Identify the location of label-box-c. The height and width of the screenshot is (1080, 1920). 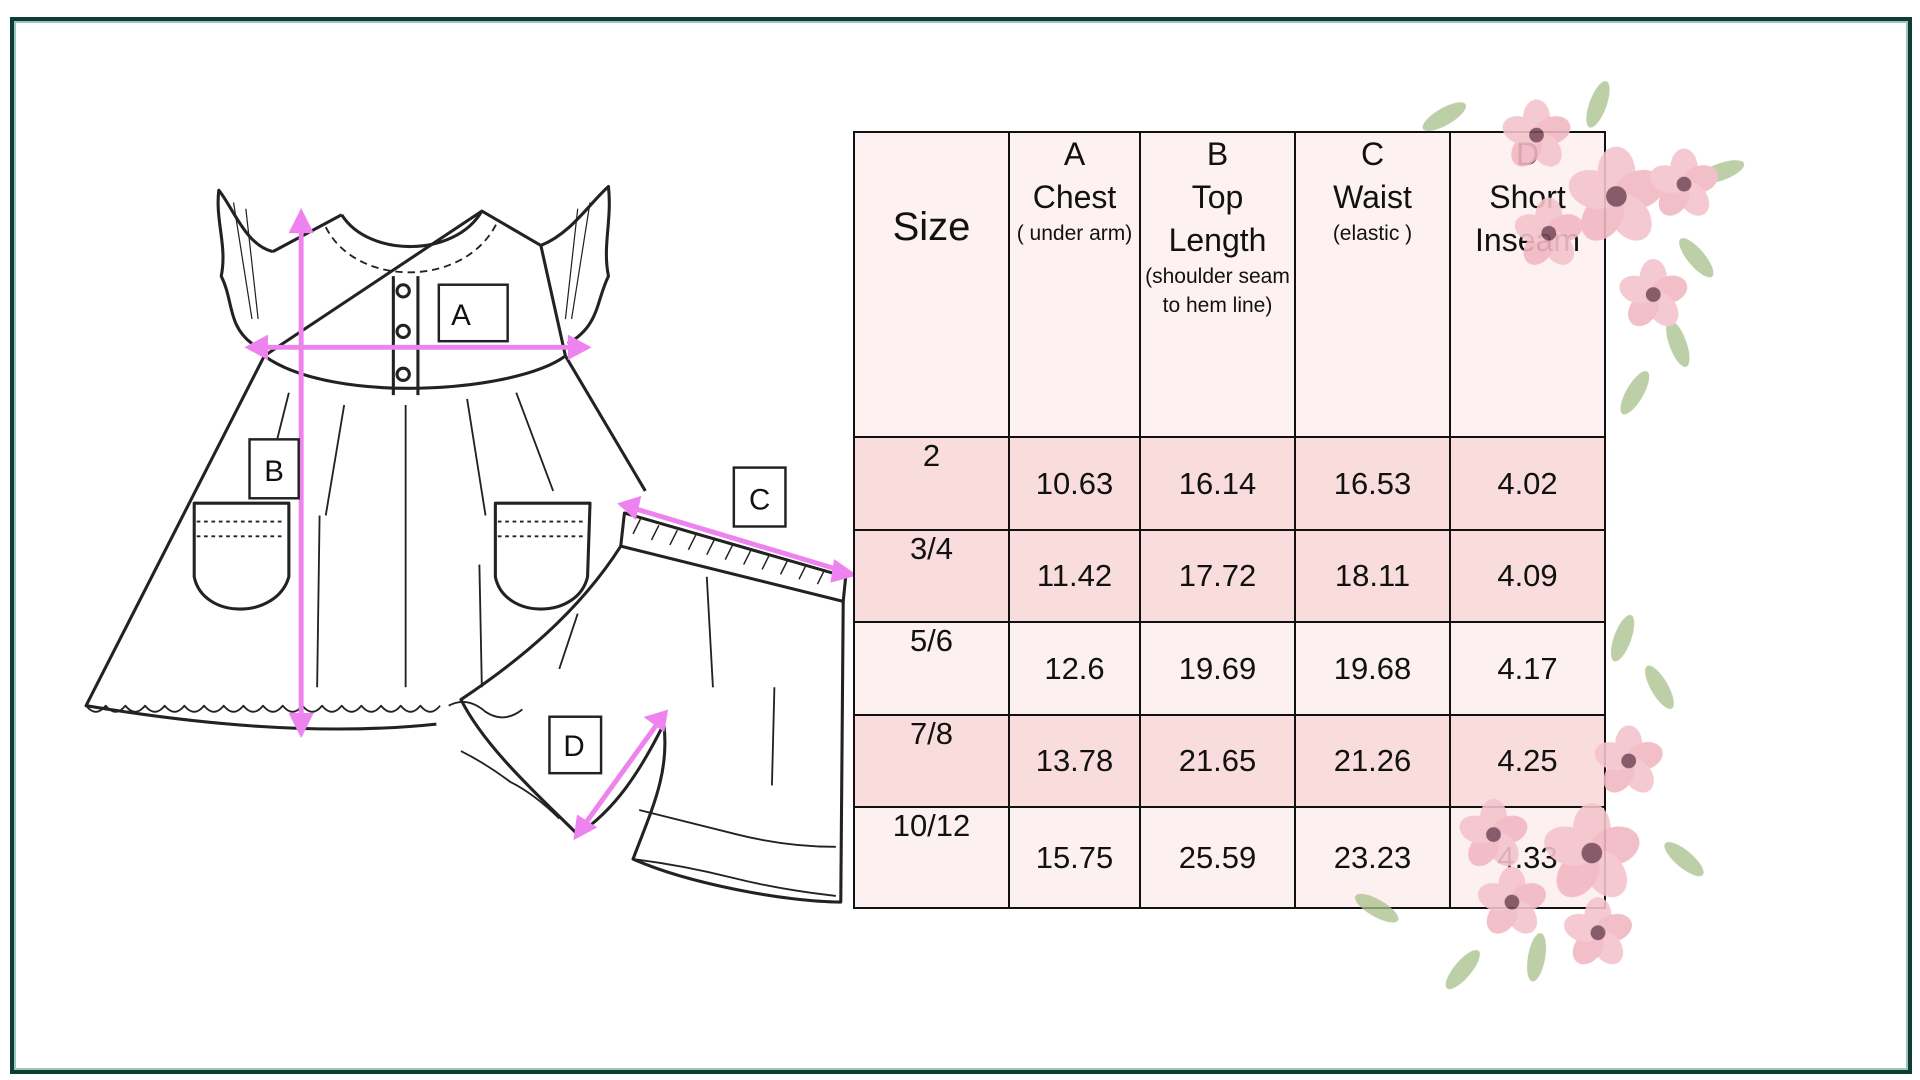
(759, 497).